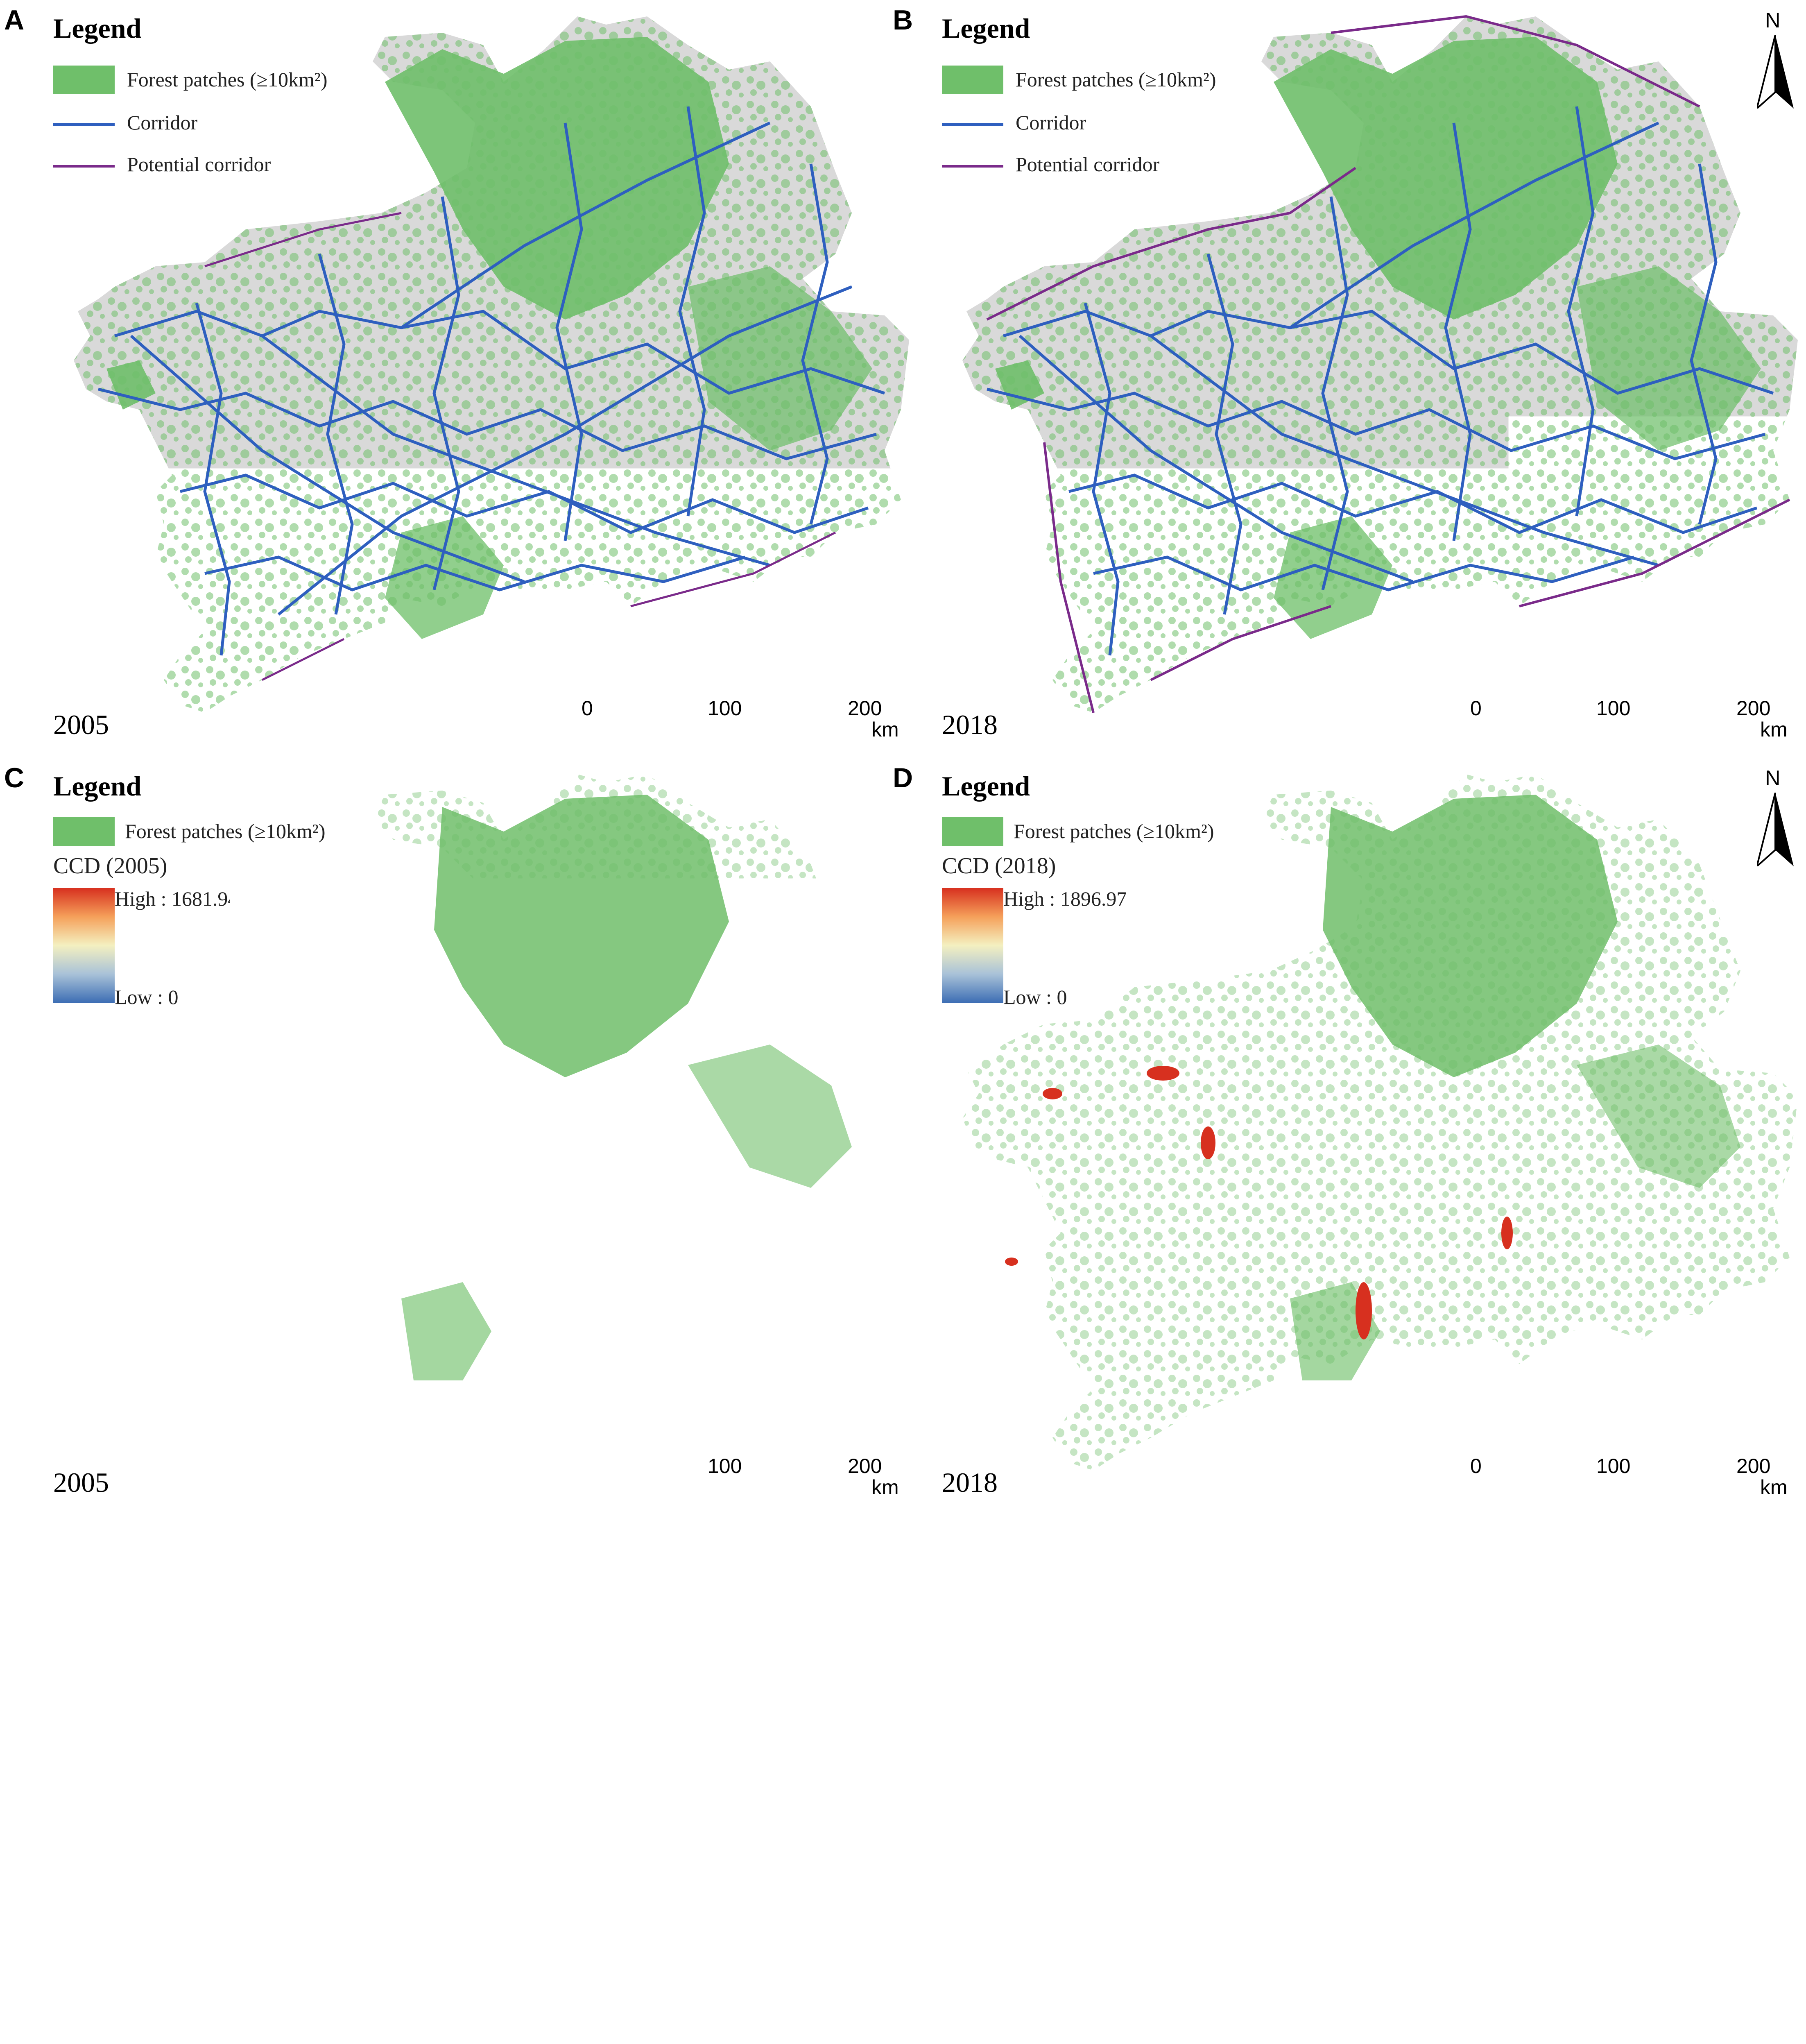 The width and height of the screenshot is (1806, 2044). What do you see at coordinates (1205, 1558) in the screenshot?
I see `legend-label: 2005` at bounding box center [1205, 1558].